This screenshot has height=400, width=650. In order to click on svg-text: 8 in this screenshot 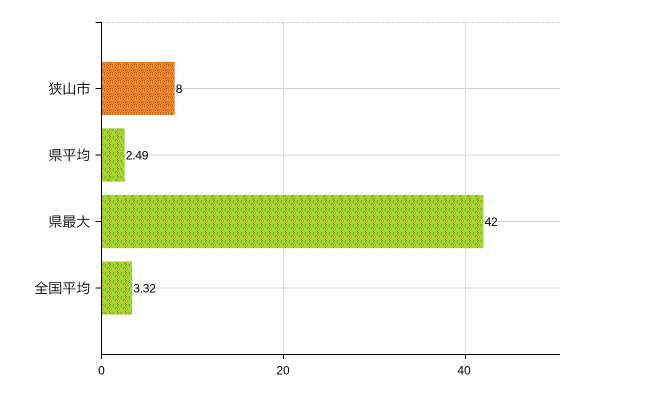, I will do `click(179, 89)`.